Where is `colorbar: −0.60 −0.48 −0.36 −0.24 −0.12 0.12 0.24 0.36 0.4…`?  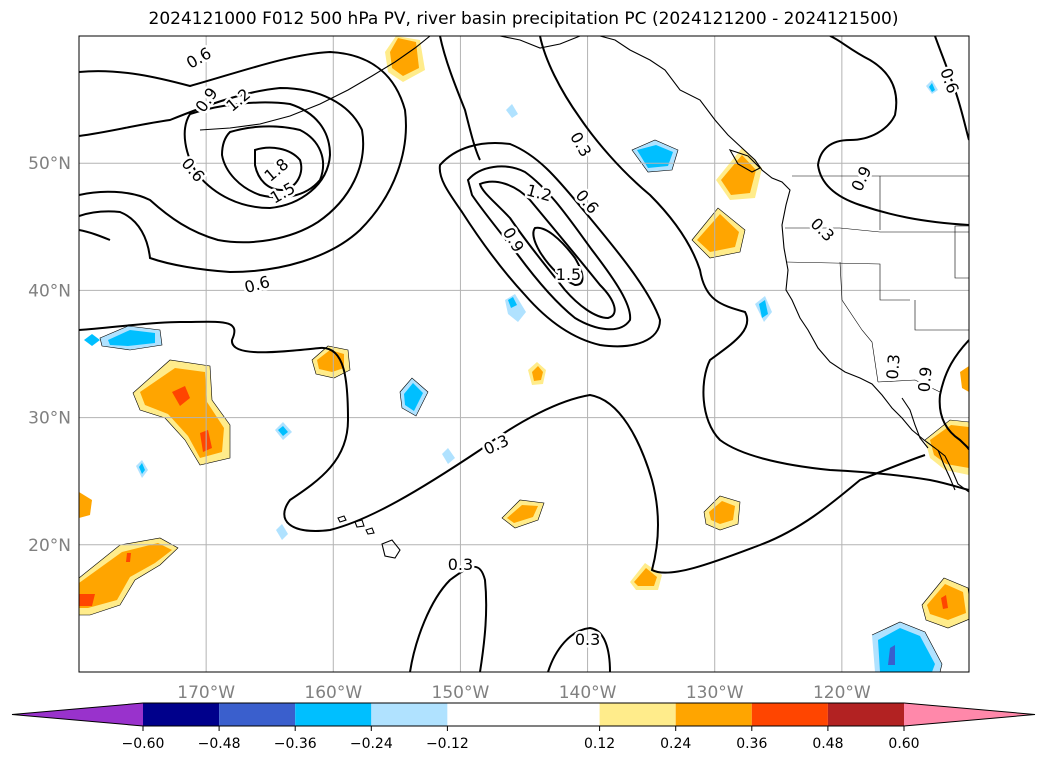 colorbar: −0.60 −0.48 −0.36 −0.24 −0.12 0.12 0.24 0.36 0.4… is located at coordinates (523, 727).